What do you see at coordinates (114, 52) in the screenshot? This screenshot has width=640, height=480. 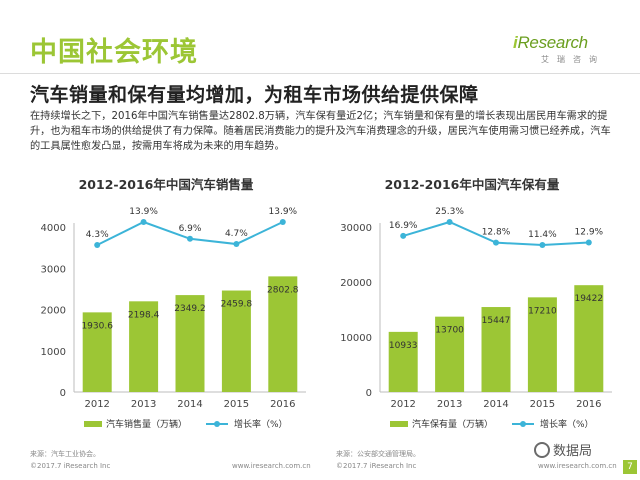 I see `section-title: 中国社会环境` at bounding box center [114, 52].